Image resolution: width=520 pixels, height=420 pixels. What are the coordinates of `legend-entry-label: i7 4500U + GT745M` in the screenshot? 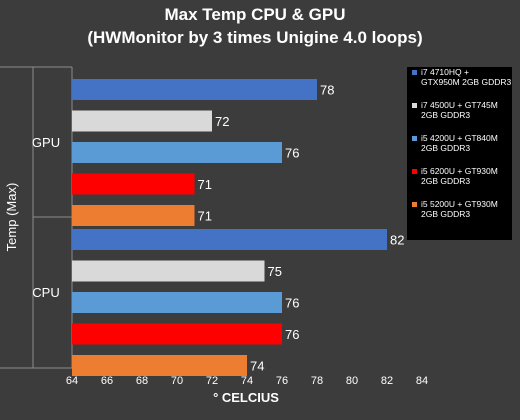 It's located at (459, 105).